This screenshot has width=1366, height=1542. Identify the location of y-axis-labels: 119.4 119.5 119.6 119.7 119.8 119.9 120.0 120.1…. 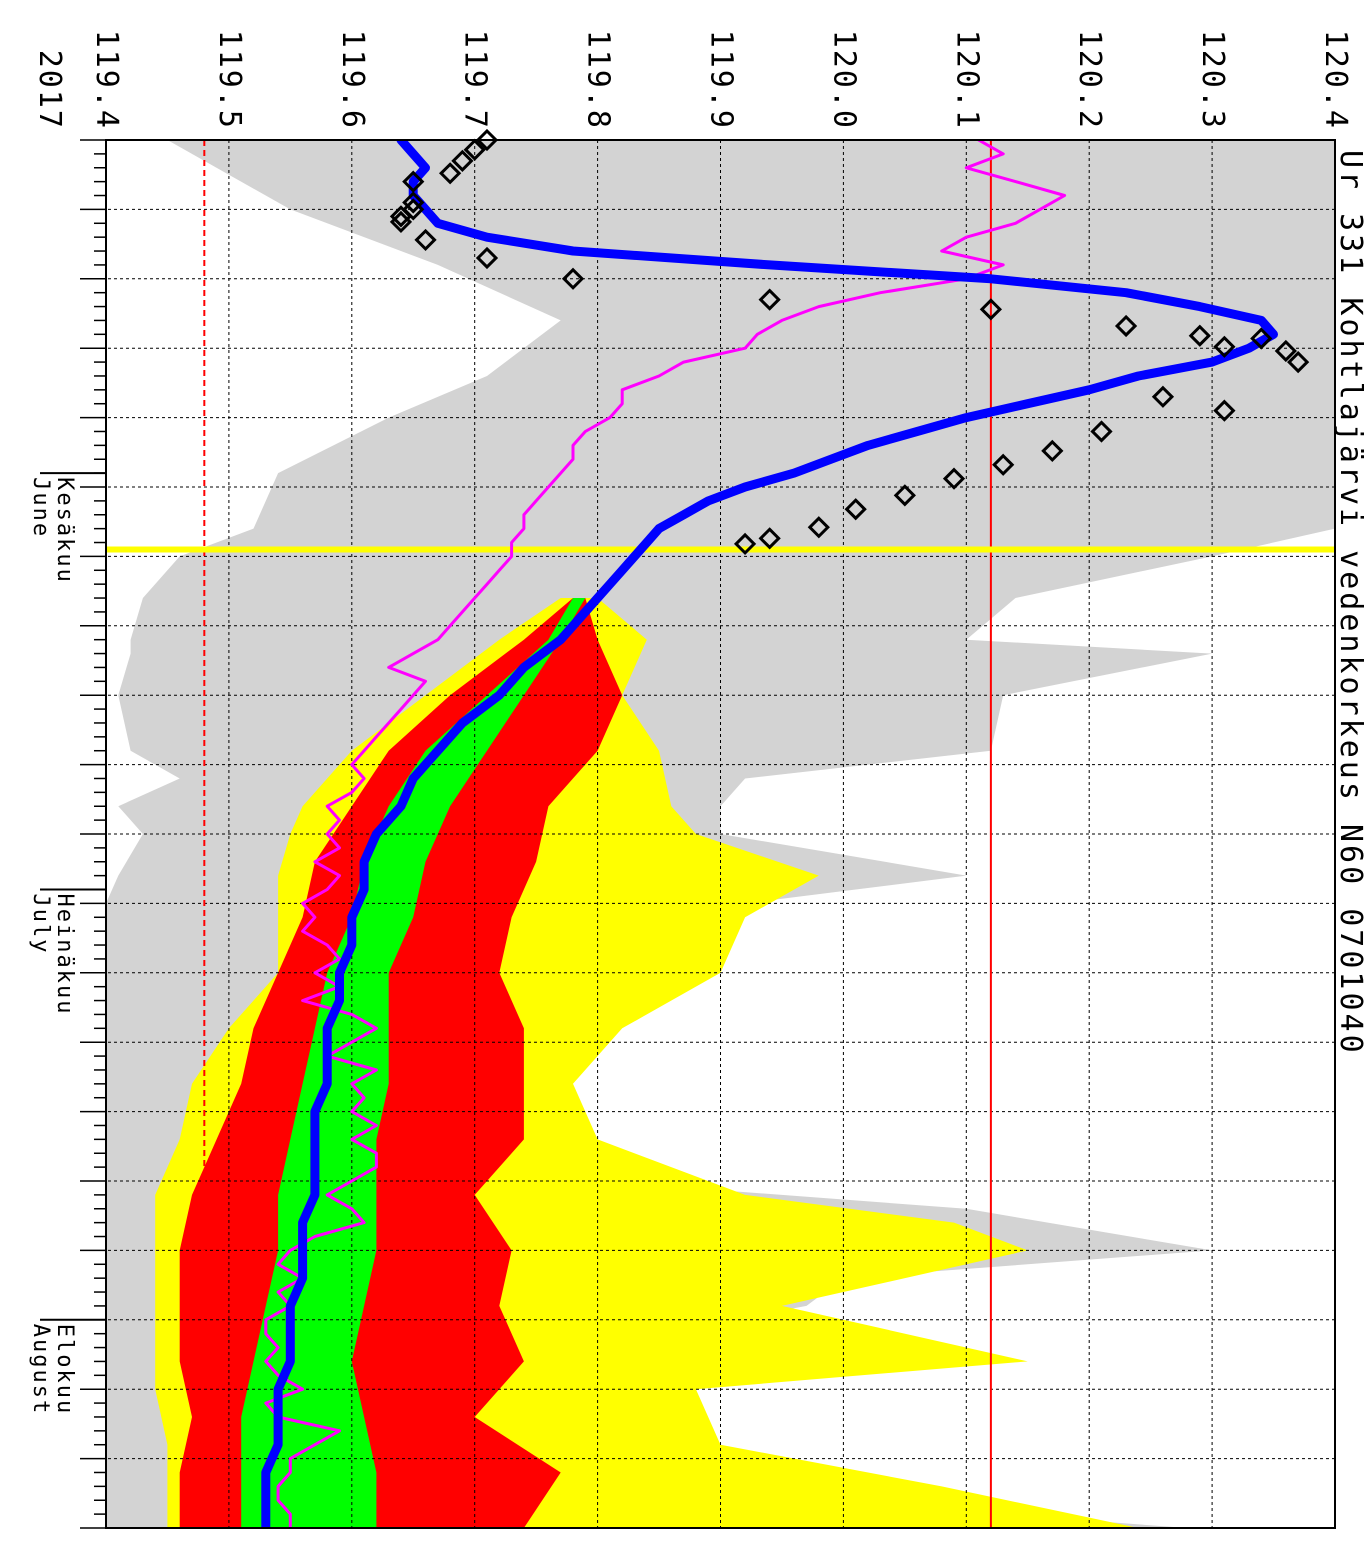
(692, 80).